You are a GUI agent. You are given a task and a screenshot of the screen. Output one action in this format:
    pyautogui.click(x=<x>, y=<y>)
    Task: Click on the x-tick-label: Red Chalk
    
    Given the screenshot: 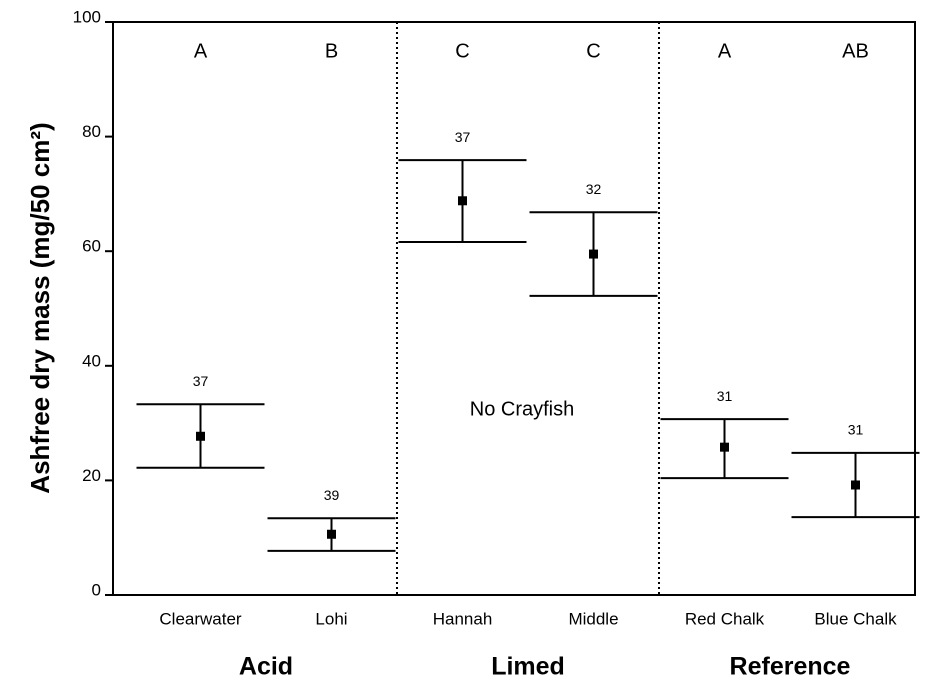 What is the action you would take?
    pyautogui.click(x=725, y=618)
    